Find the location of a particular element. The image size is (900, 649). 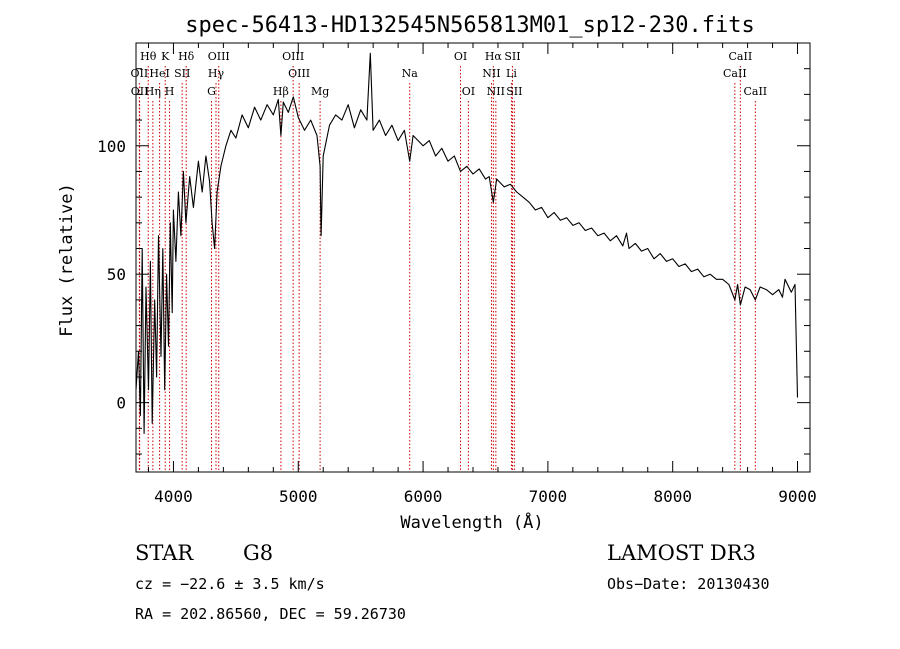

line-marker-label: Hδ is located at coordinates (186, 56).